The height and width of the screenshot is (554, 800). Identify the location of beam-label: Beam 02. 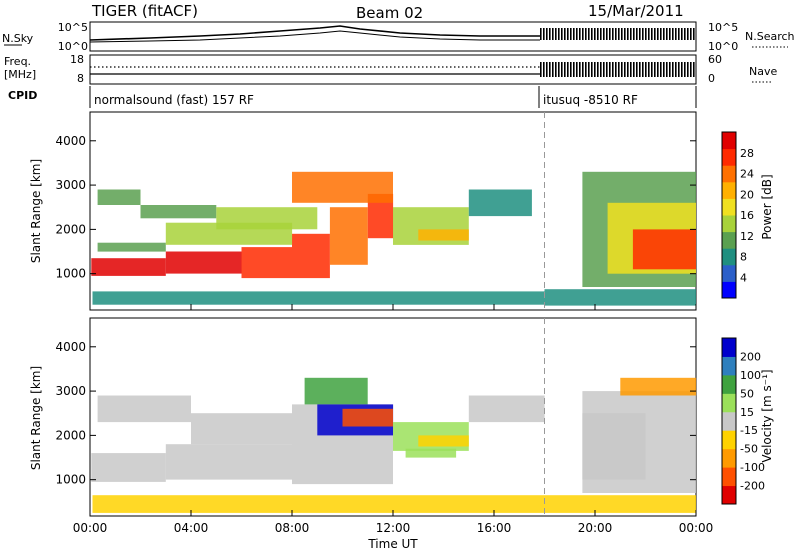
(389, 13).